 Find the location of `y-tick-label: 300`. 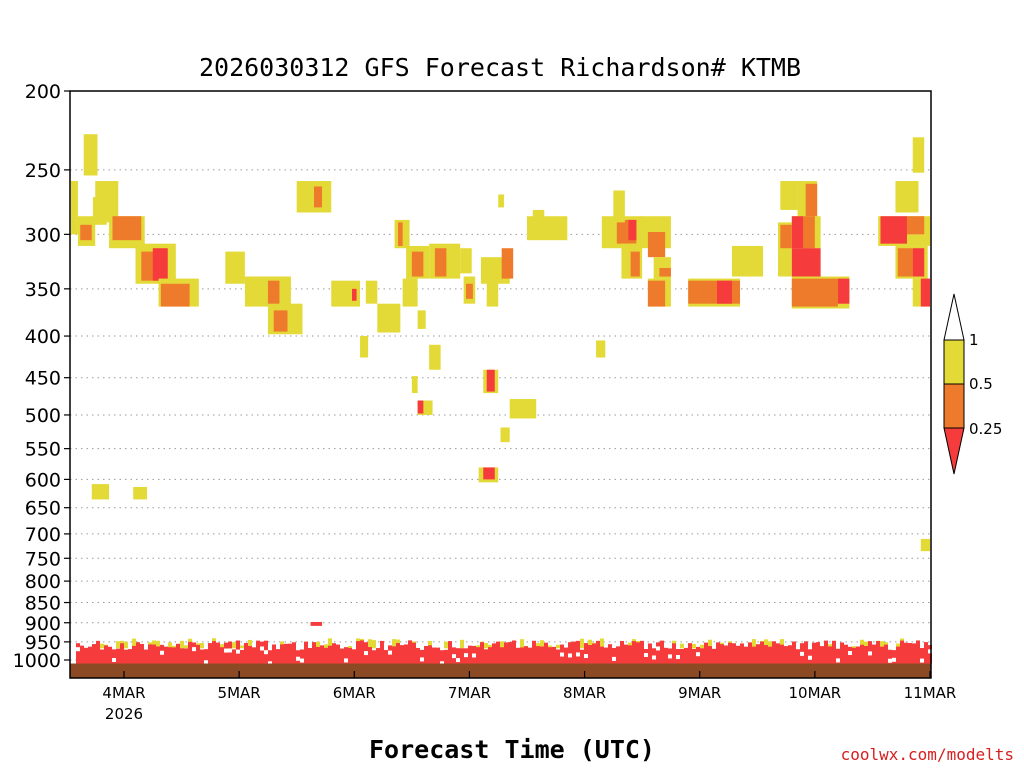

y-tick-label: 300 is located at coordinates (43, 235).